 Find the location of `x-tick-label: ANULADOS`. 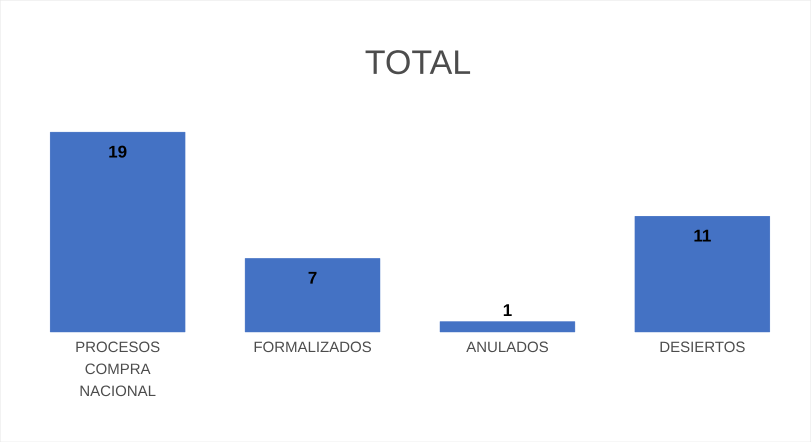

x-tick-label: ANULADOS is located at coordinates (507, 346).